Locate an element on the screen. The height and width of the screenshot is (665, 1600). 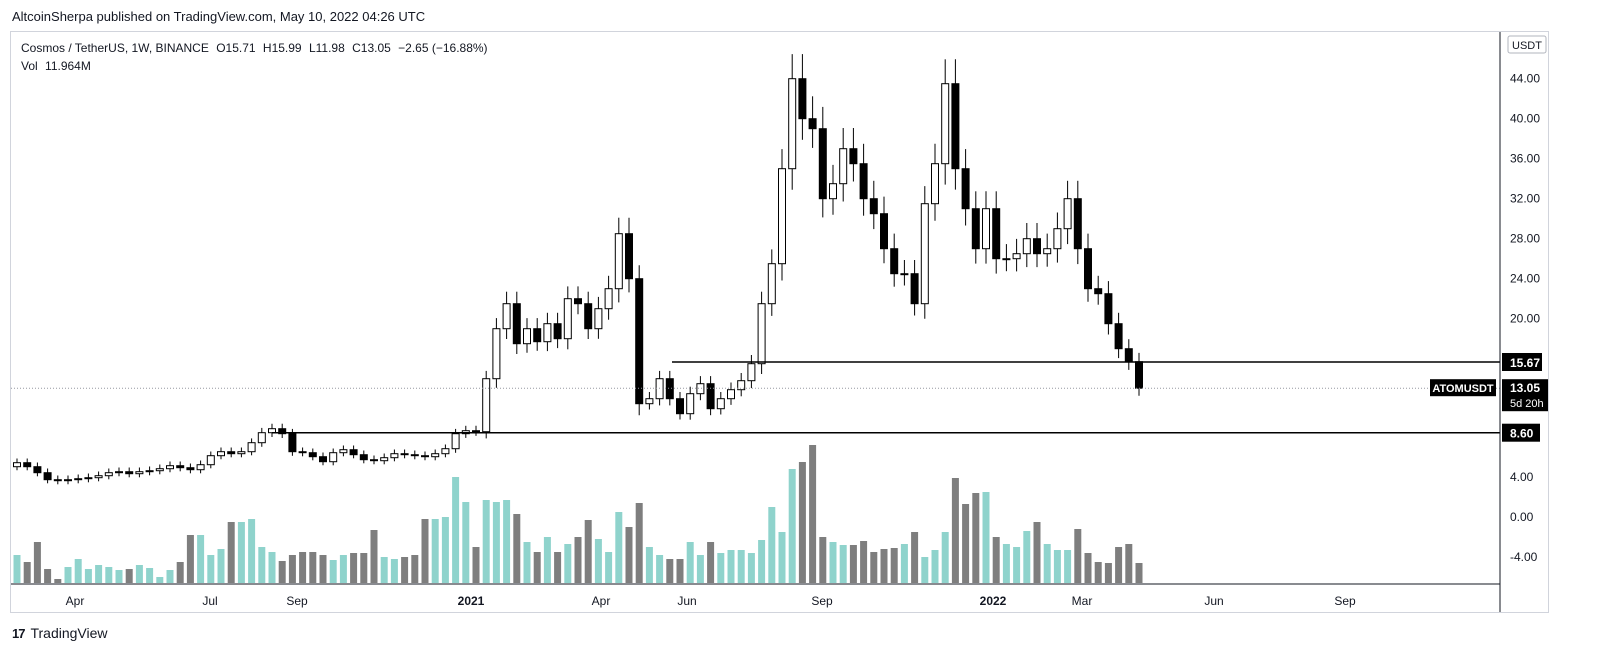
support-label-box is located at coordinates (1521, 432).